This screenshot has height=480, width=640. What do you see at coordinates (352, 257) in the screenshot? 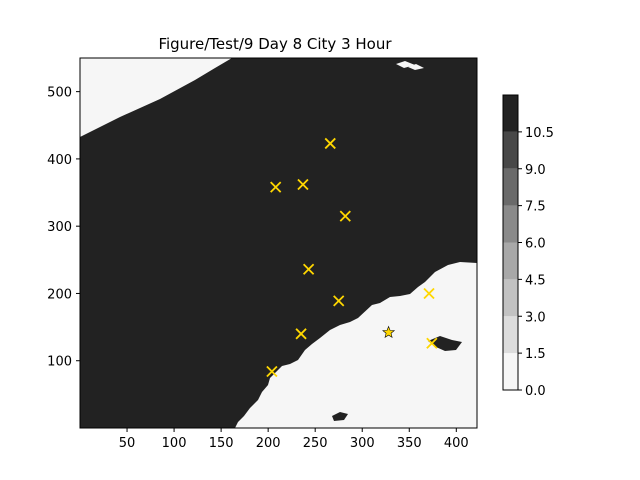
I see `city-markers` at bounding box center [352, 257].